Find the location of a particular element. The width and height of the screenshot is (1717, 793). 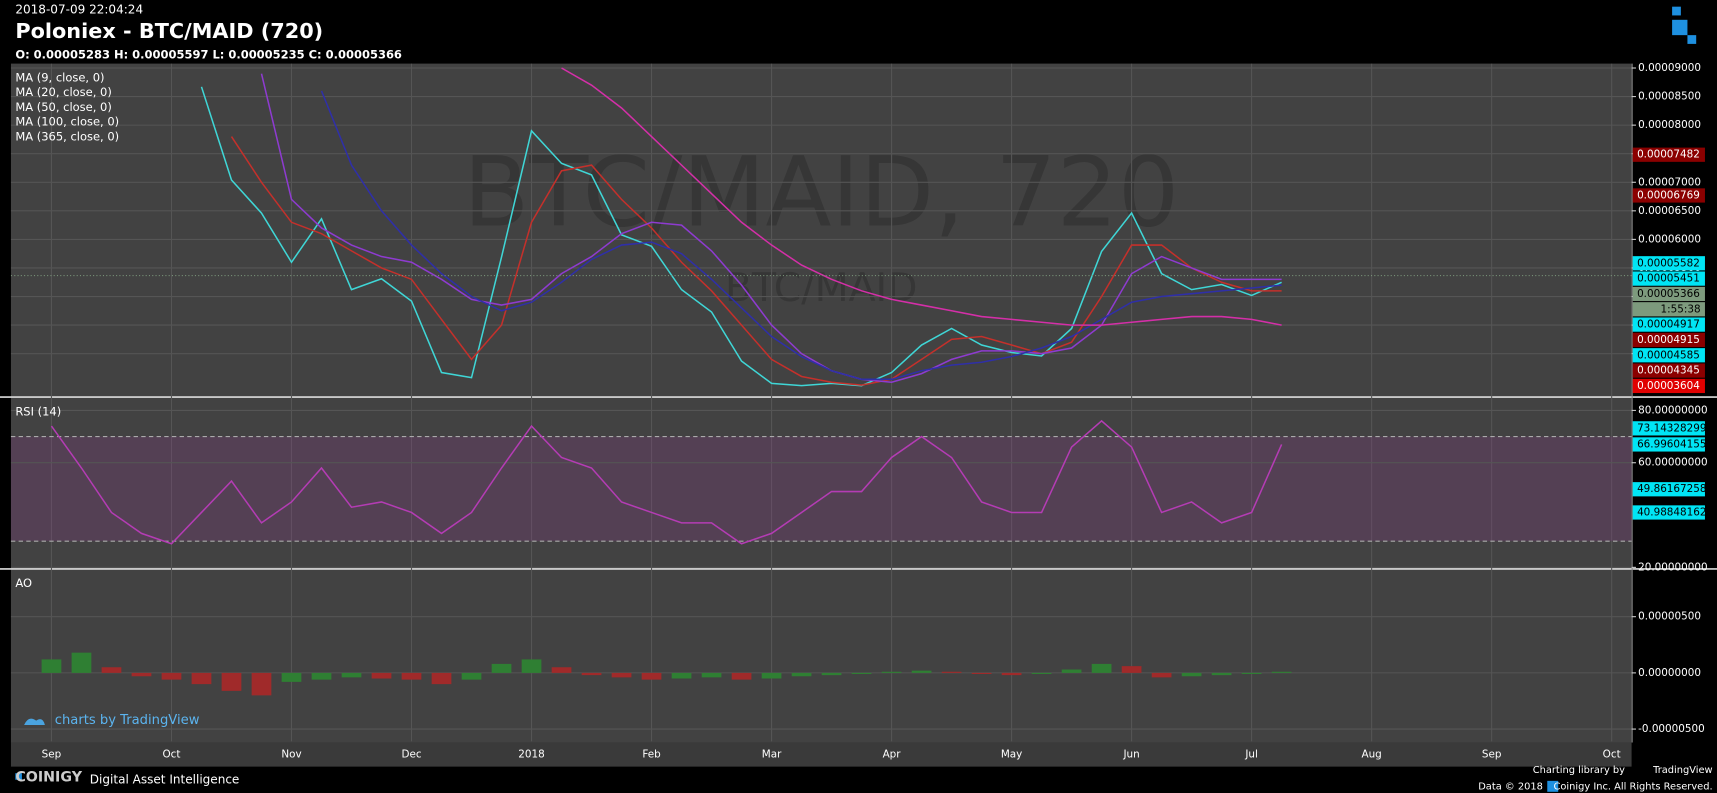

y-tick-label: 0.00000000 is located at coordinates (1669, 673).